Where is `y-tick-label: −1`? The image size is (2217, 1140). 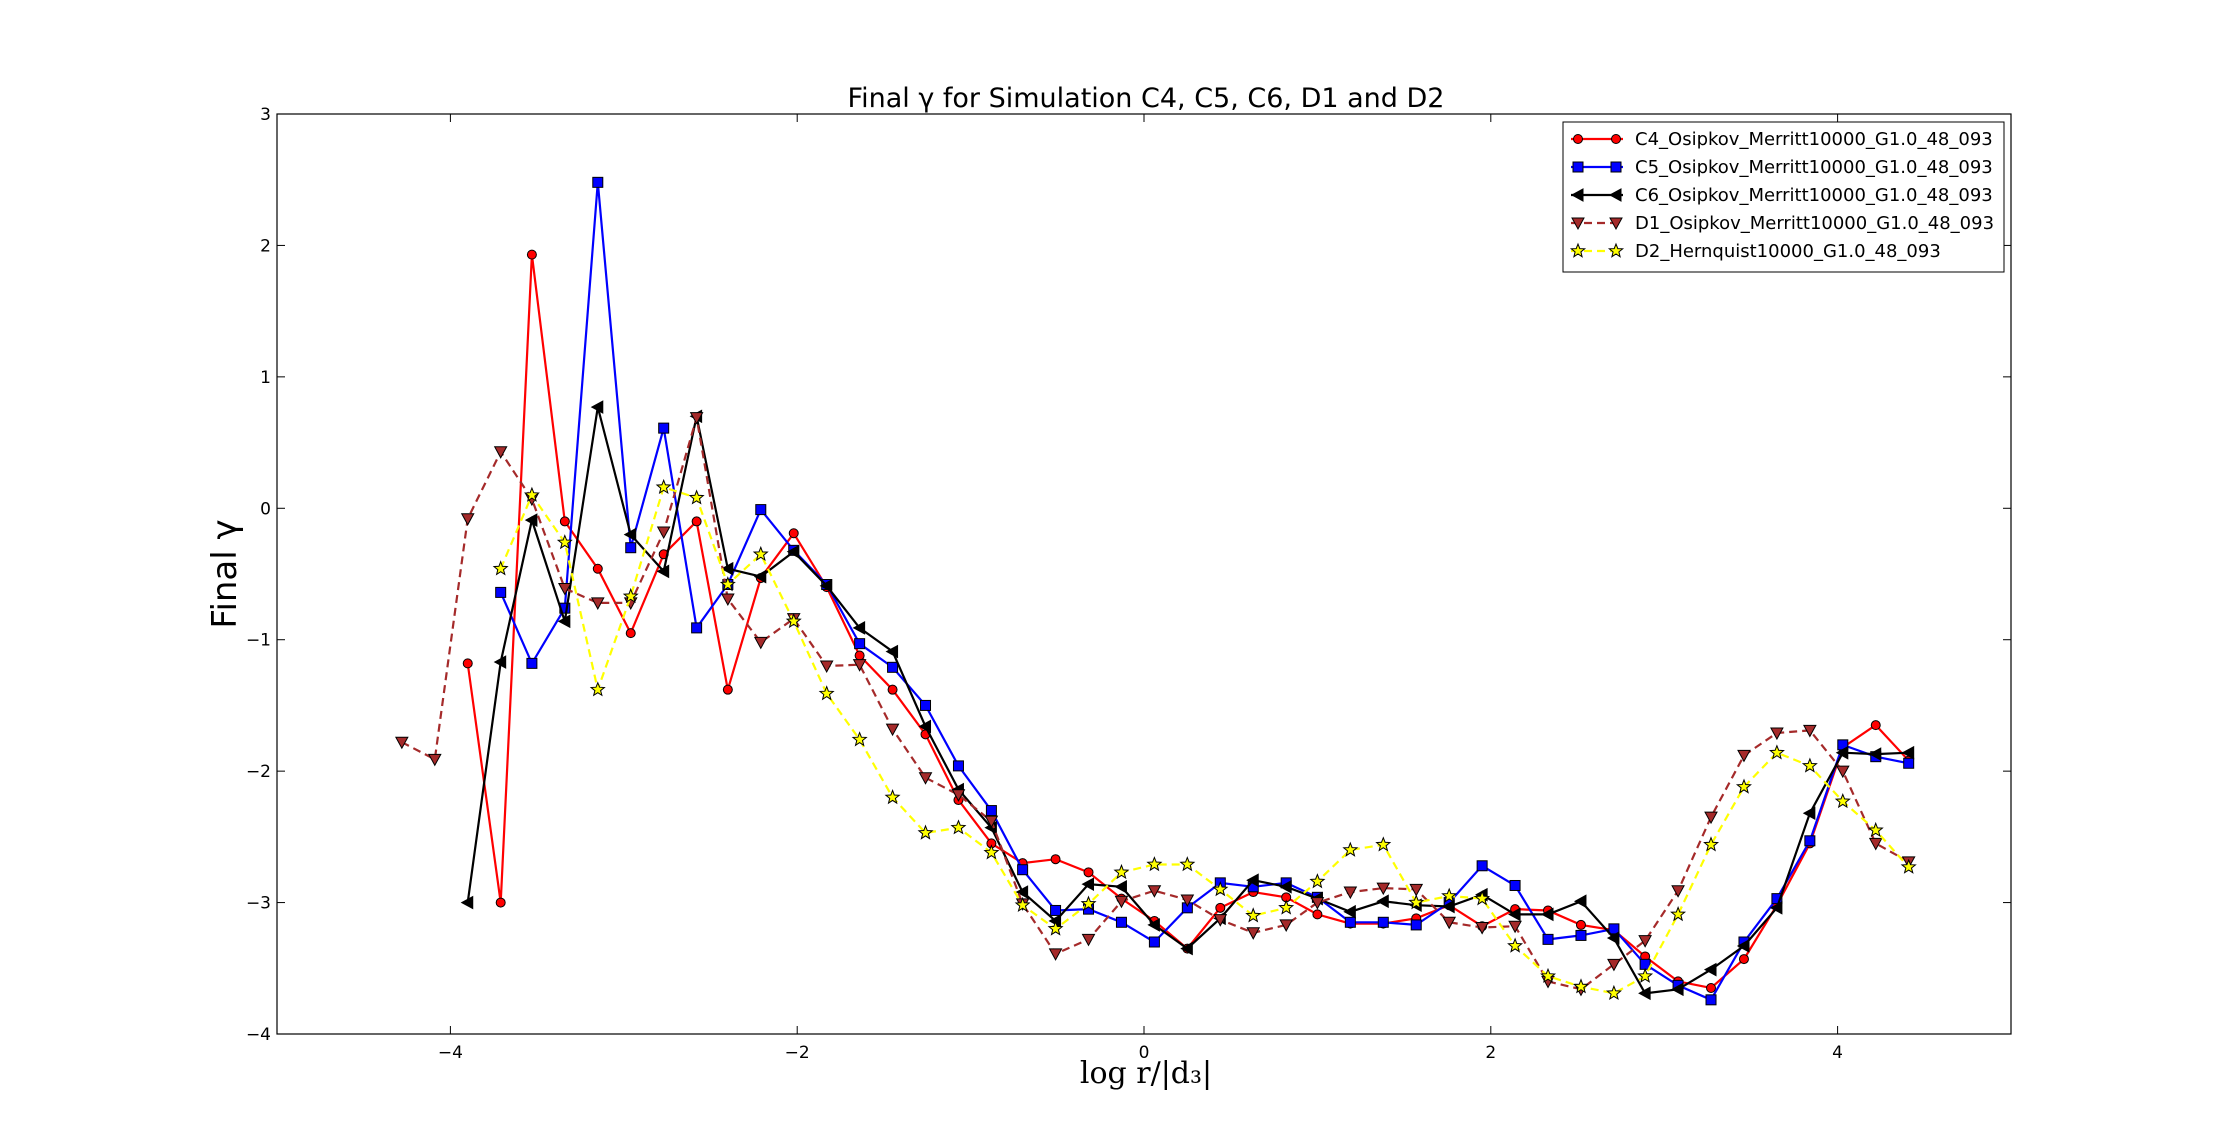
y-tick-label: −1 is located at coordinates (258, 641).